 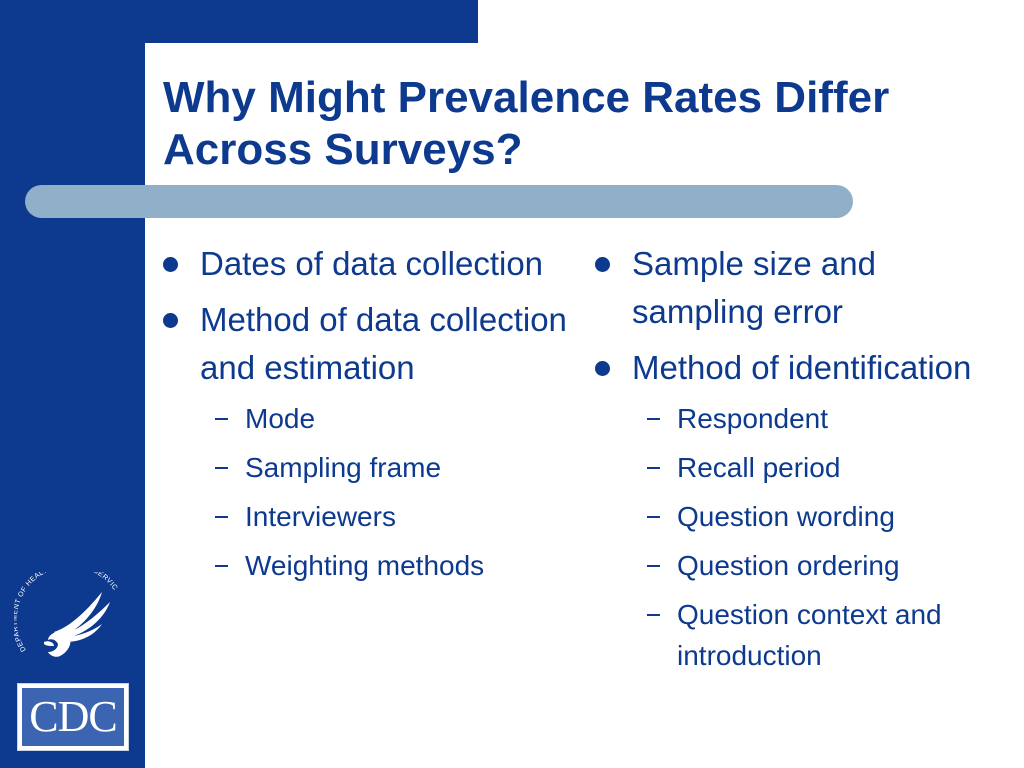 What do you see at coordinates (372, 263) in the screenshot?
I see `bullet-text: Dates of data collection` at bounding box center [372, 263].